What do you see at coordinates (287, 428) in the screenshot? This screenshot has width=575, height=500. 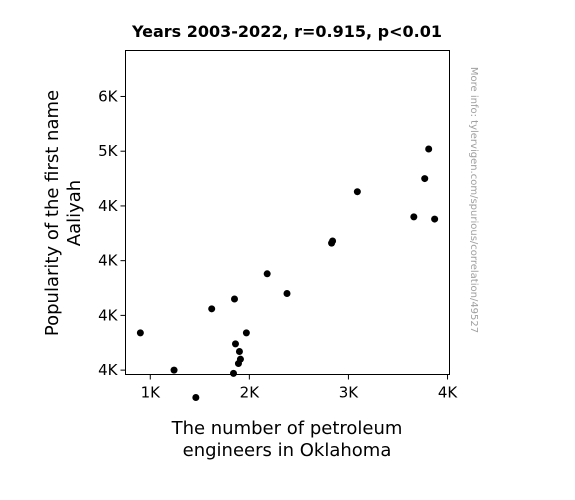 I see `x-axis-label-line-1: The number of petroleum` at bounding box center [287, 428].